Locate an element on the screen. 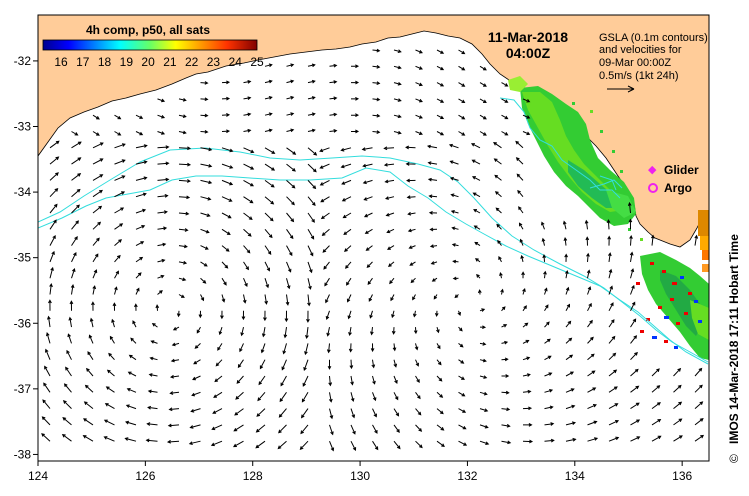 The image size is (749, 496). argo-label: Argo is located at coordinates (678, 188).